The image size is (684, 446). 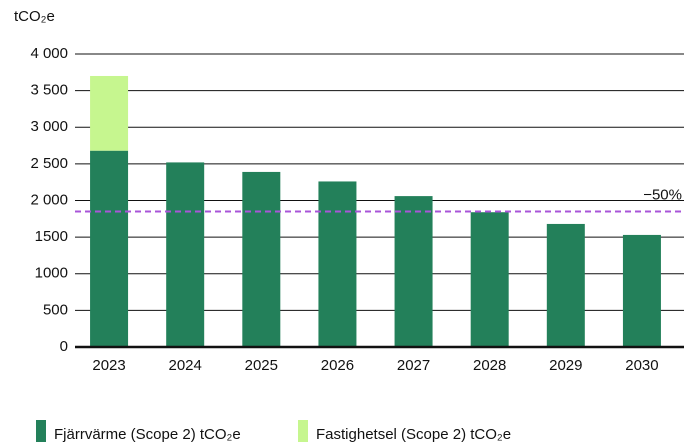 What do you see at coordinates (55, 309) in the screenshot?
I see `y-tick-label: 500` at bounding box center [55, 309].